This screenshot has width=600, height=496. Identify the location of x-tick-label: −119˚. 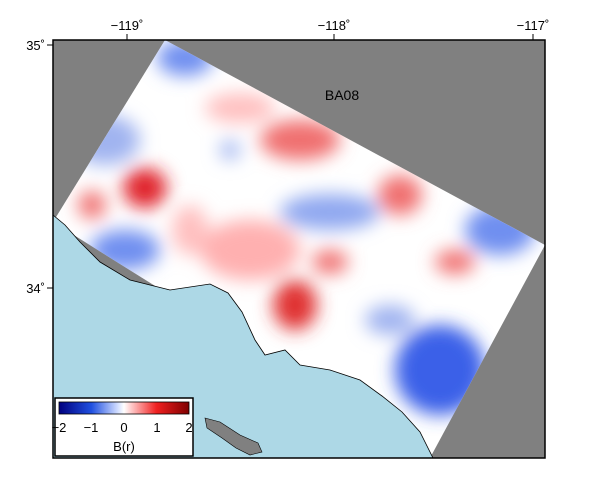
(127, 25).